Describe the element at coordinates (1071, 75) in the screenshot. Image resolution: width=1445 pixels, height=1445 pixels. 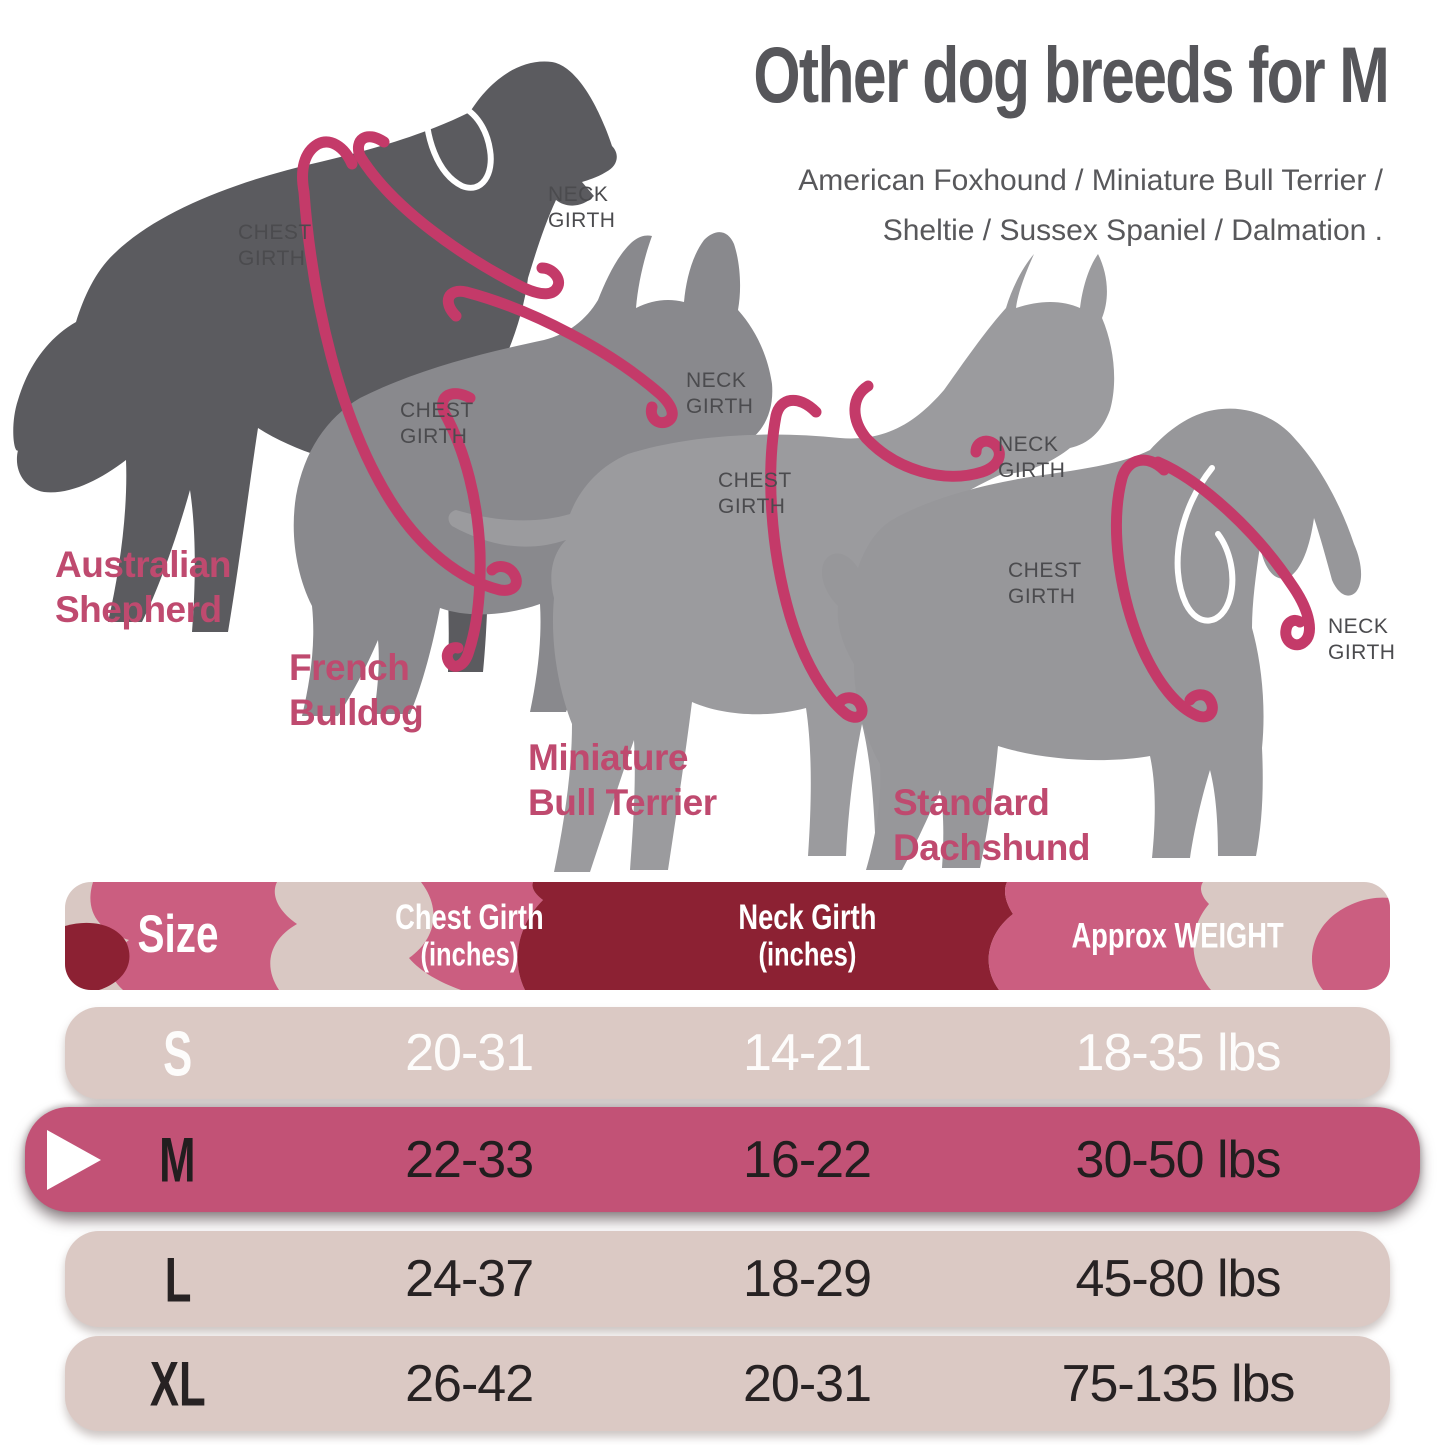
I see `page-title: Other dog breeds for M` at that location.